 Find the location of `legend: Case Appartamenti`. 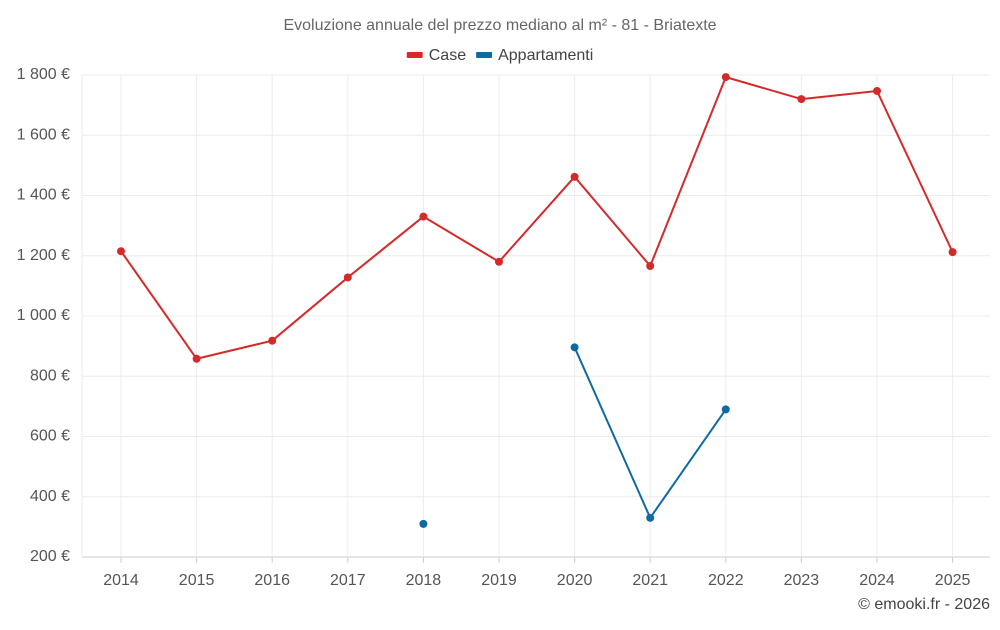

legend: Case Appartamenti is located at coordinates (499, 55).